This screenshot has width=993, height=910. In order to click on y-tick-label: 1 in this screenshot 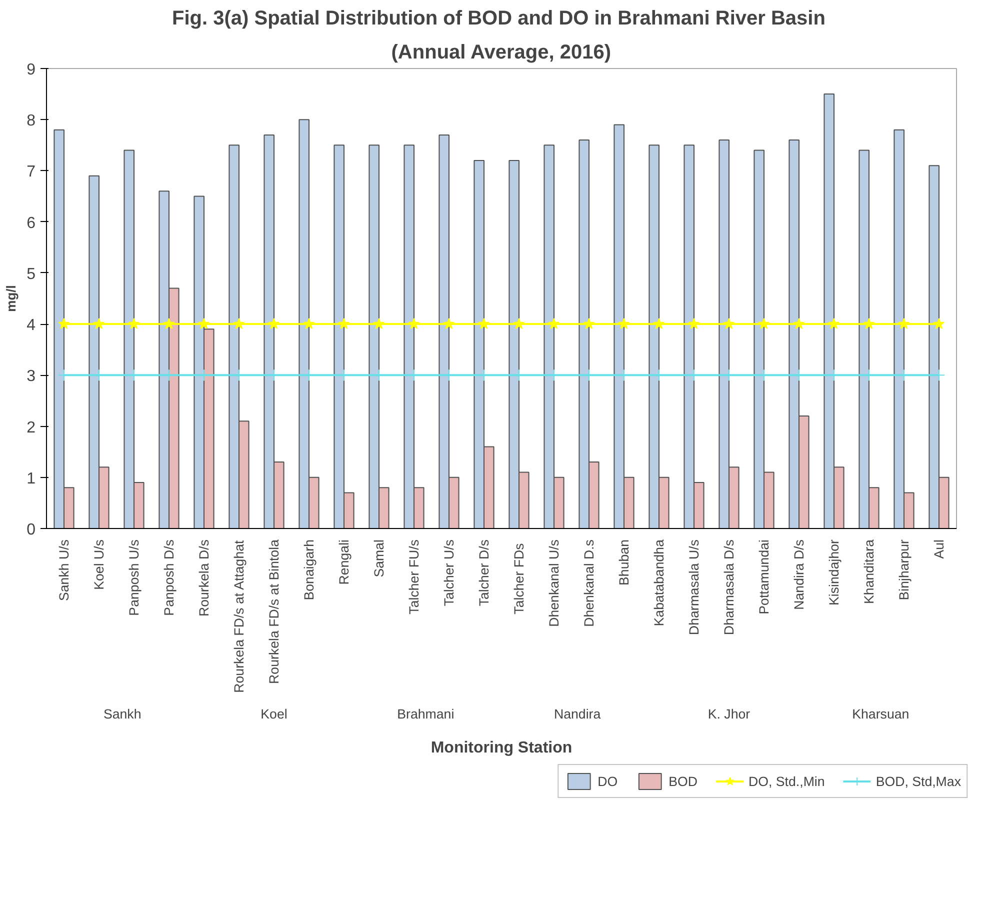, I will do `click(31, 479)`.